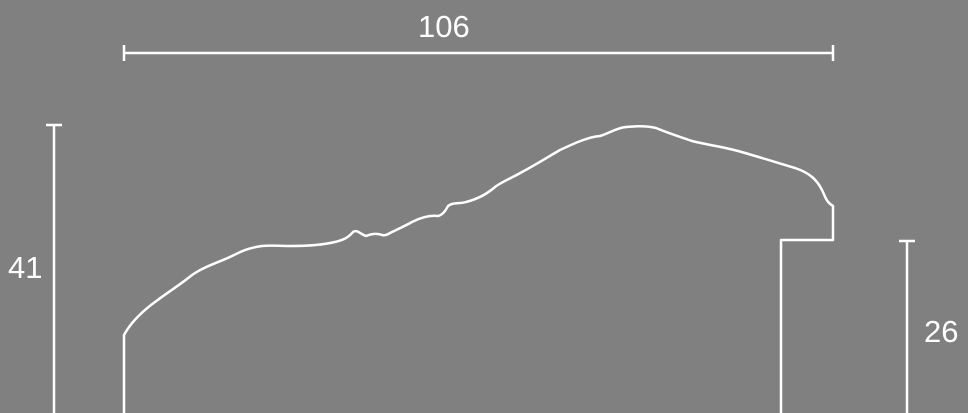 The width and height of the screenshot is (968, 413). What do you see at coordinates (444, 26) in the screenshot?
I see `width-label: 106` at bounding box center [444, 26].